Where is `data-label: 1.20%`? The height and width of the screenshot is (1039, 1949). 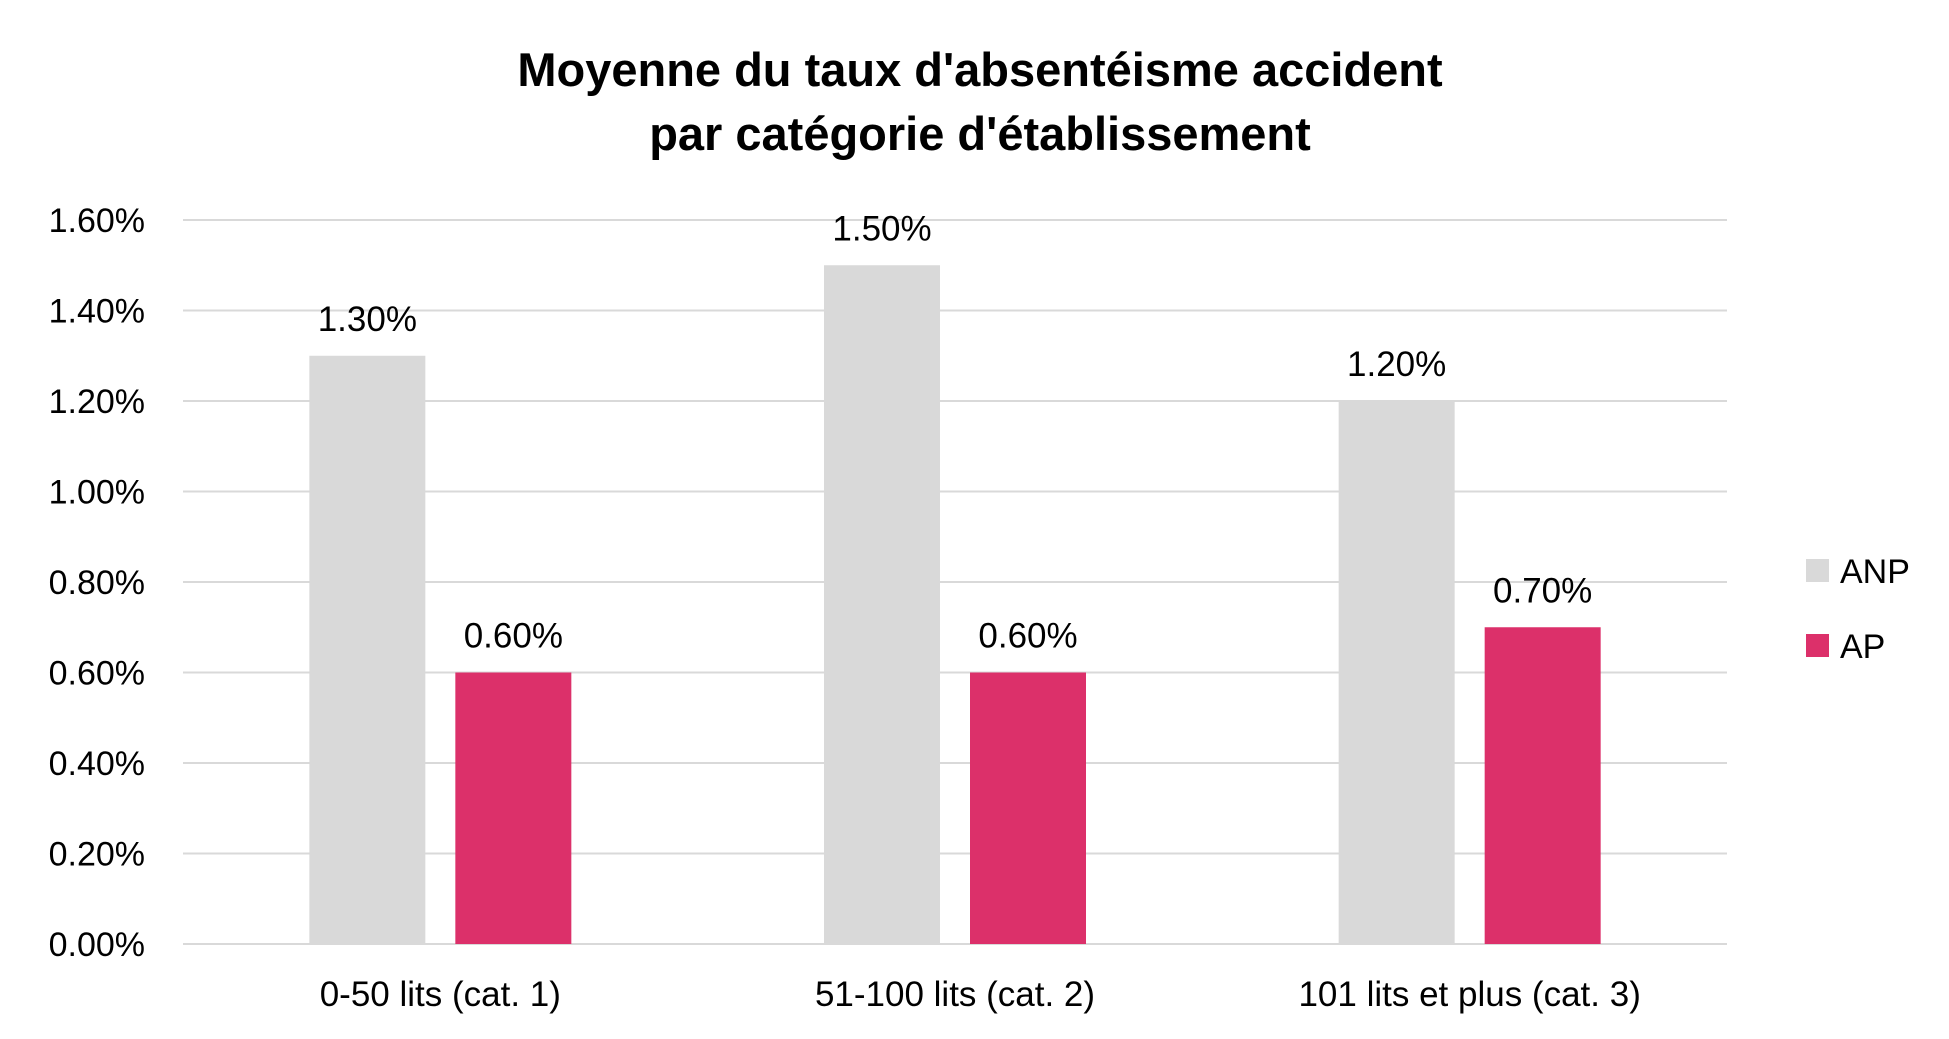
data-label: 1.20% is located at coordinates (1396, 364).